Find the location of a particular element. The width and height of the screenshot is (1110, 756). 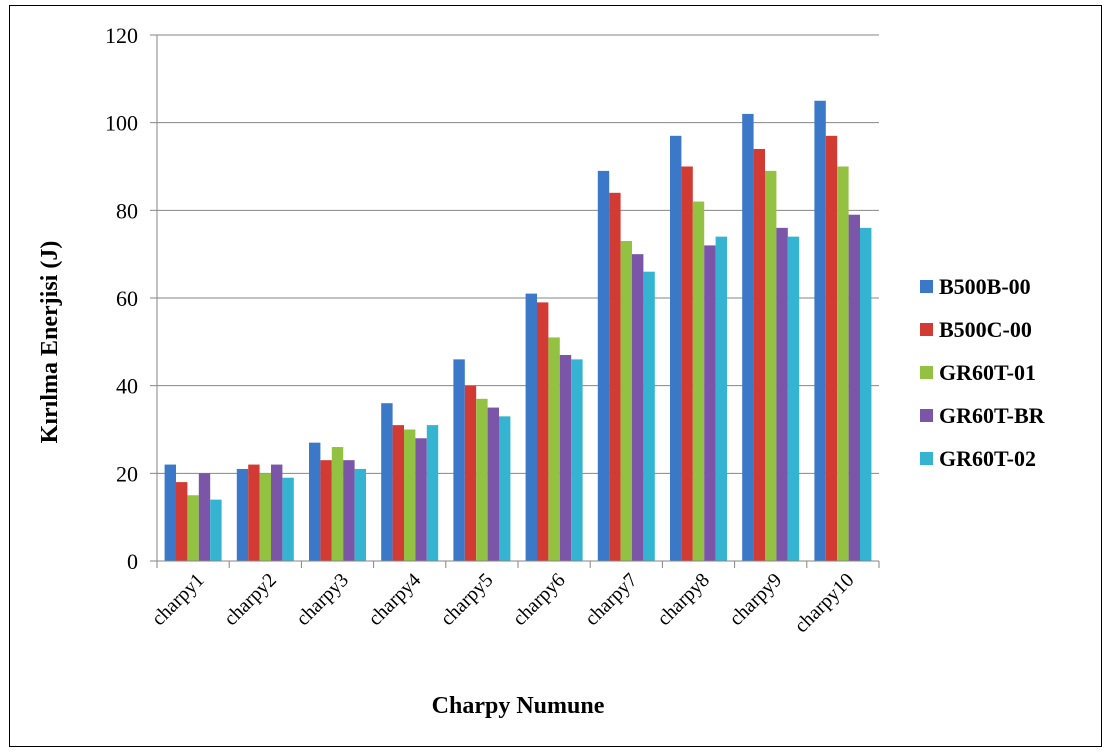

x-tick-label: charpy6 is located at coordinates (539, 599).